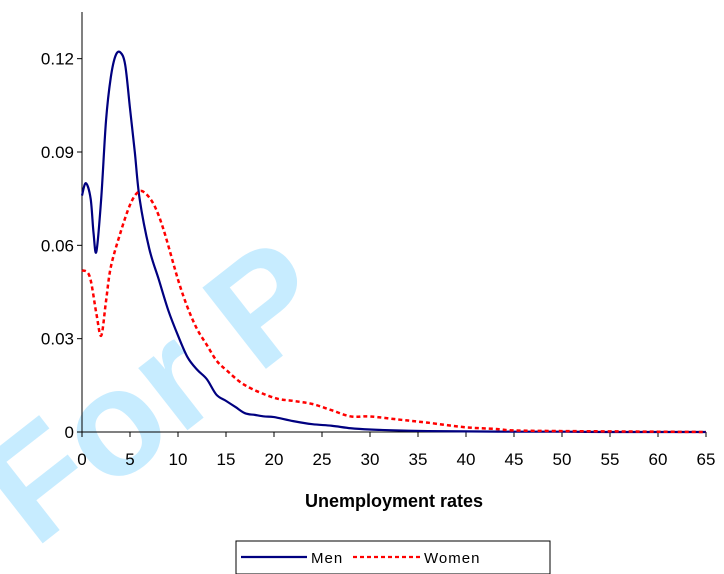 This screenshot has height=574, width=724. I want to click on y-tick-label: 0.06, so click(57, 245).